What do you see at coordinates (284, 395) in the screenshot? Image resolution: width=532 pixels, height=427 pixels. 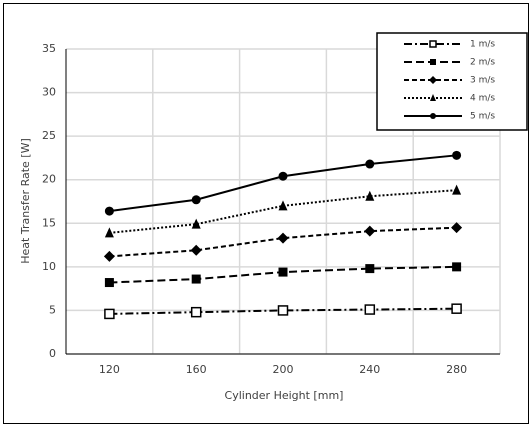 I see `x-axis-label: Cylinder Height [mm]` at bounding box center [284, 395].